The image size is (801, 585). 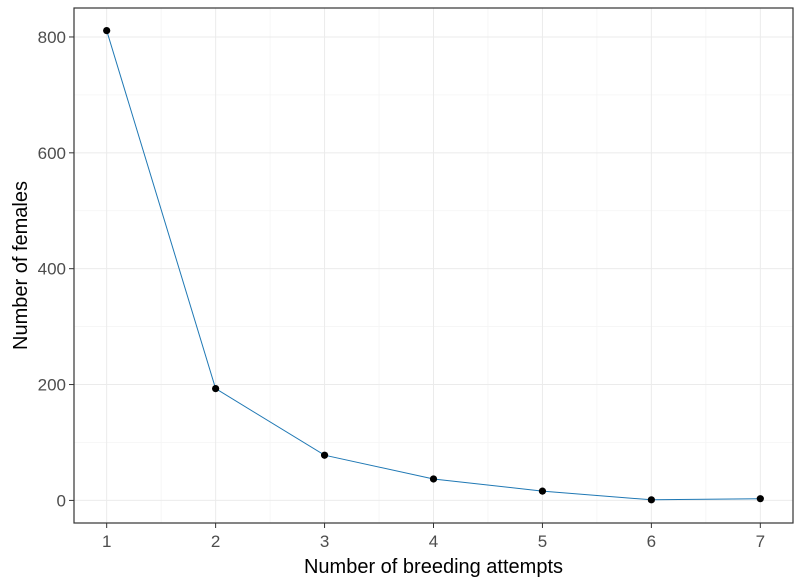 What do you see at coordinates (760, 541) in the screenshot?
I see `x-tick-label: 7` at bounding box center [760, 541].